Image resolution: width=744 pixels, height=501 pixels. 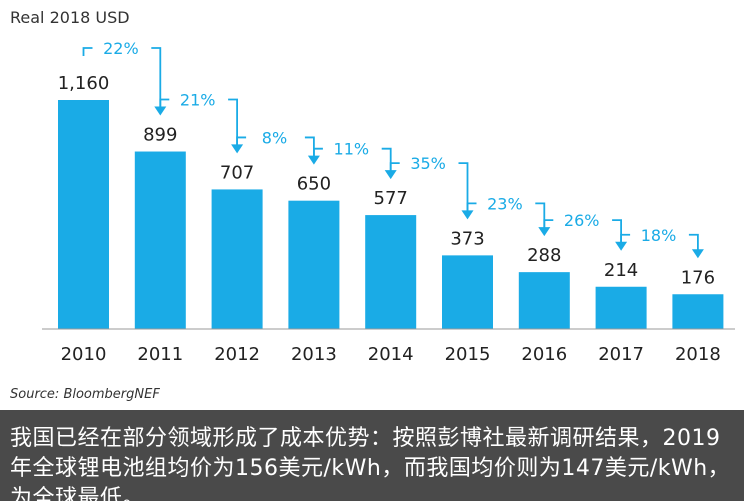 I want to click on decline-arrowhead-2013, so click(x=313, y=160).